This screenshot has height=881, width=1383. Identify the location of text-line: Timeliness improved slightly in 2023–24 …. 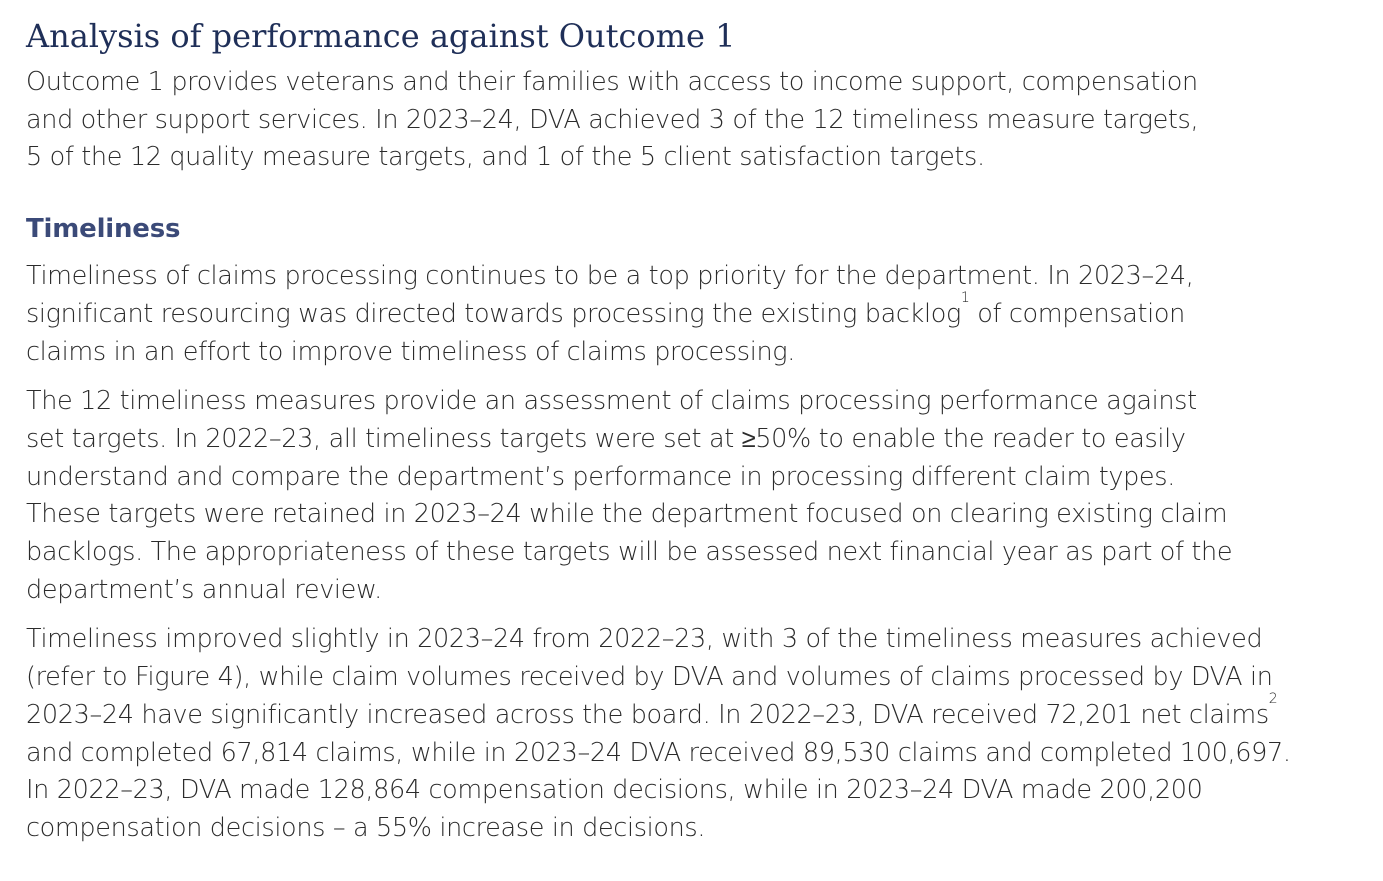
(644, 639).